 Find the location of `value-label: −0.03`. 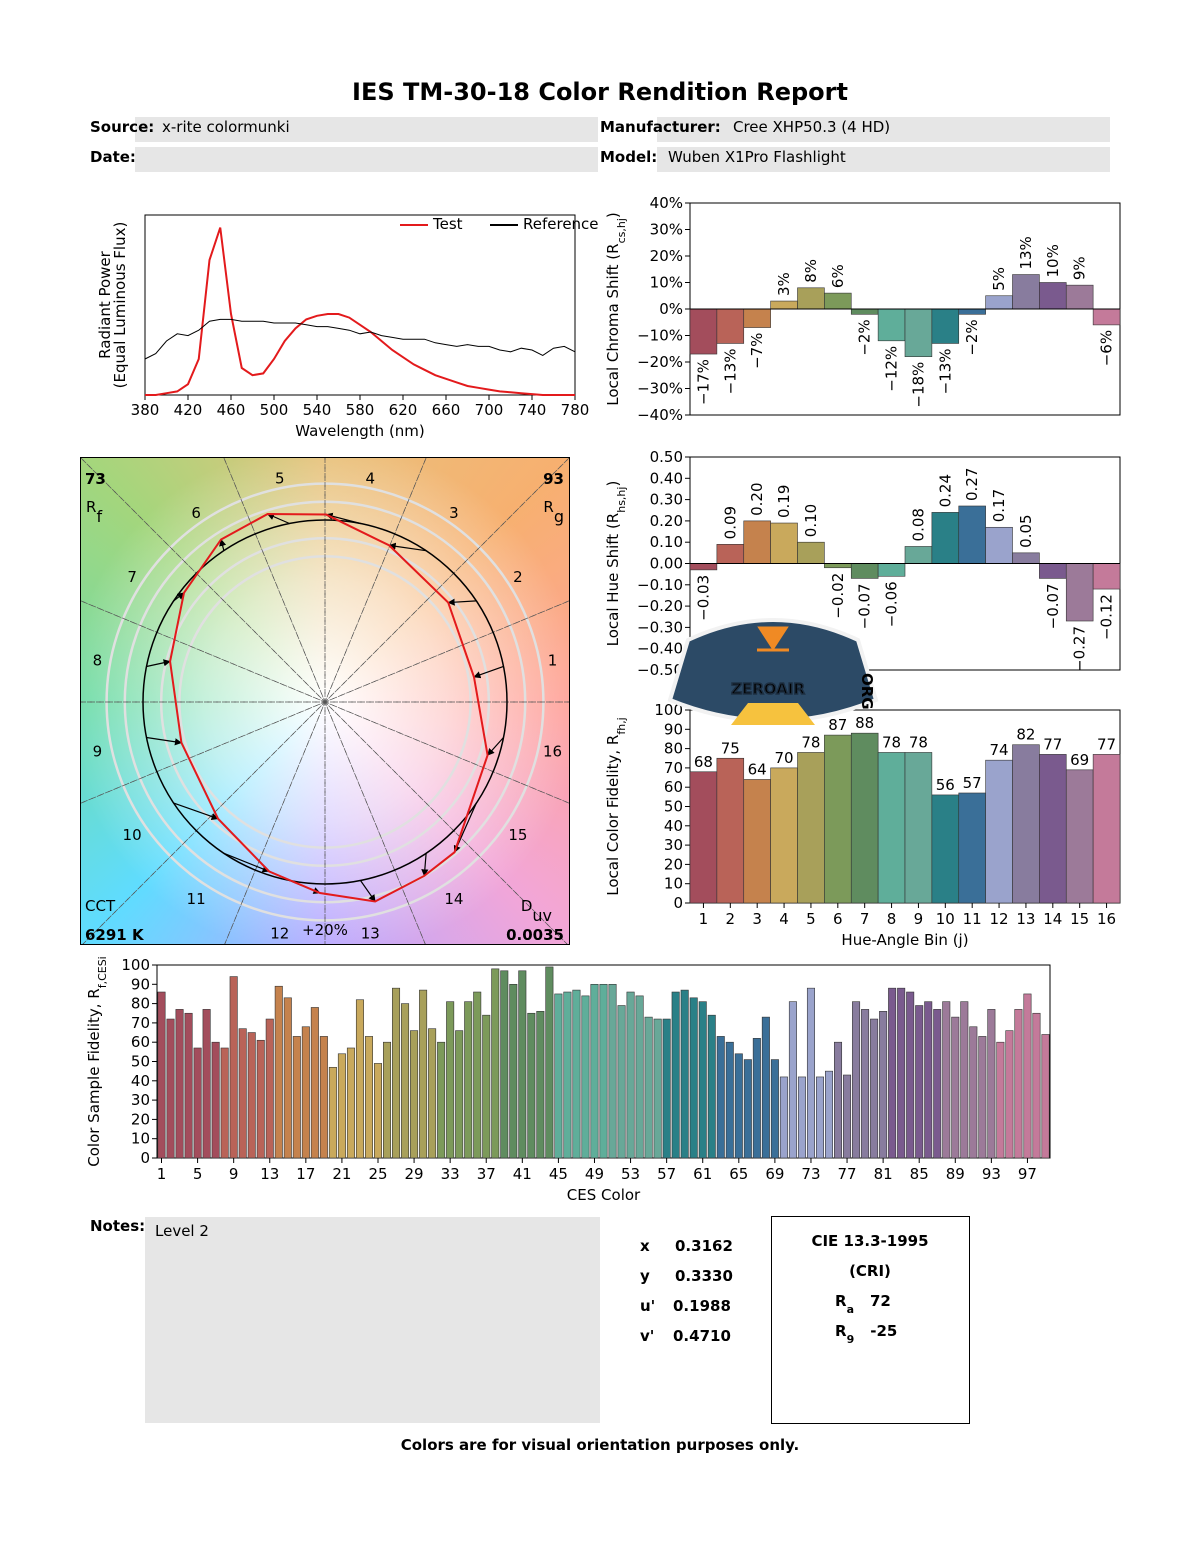

value-label: −0.03 is located at coordinates (703, 598).